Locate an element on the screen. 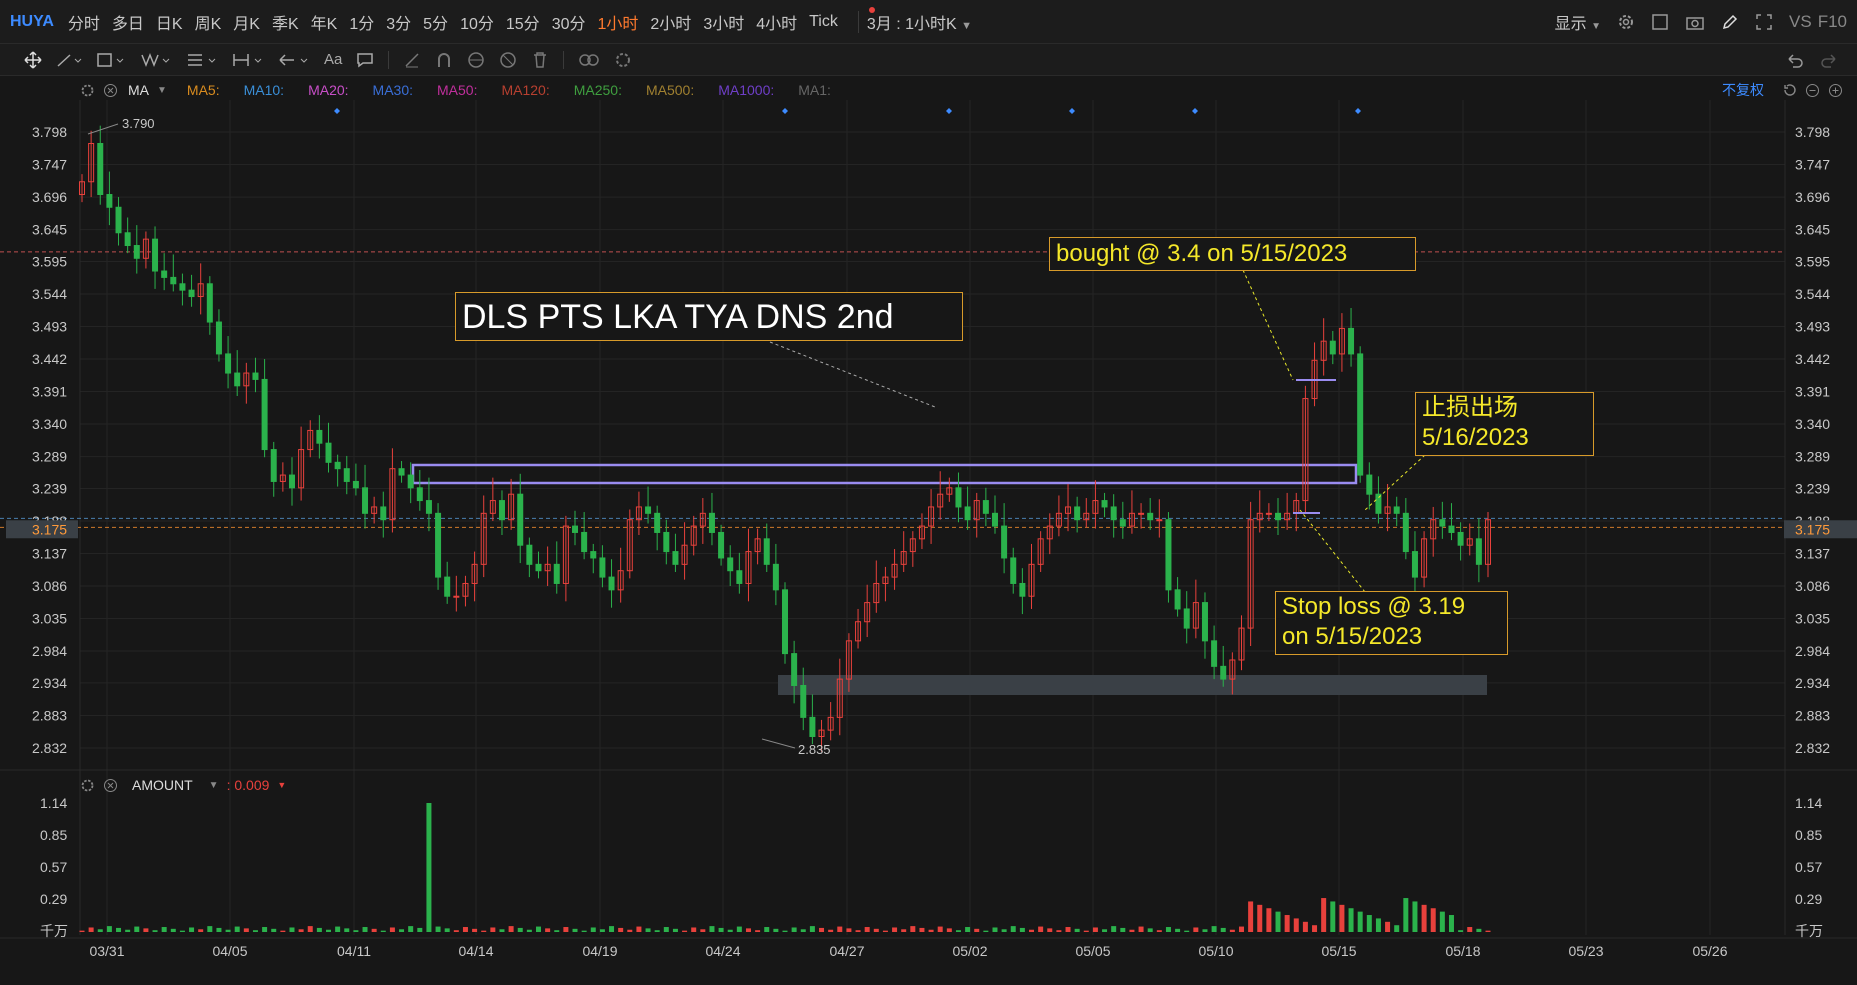  volume-label: AMOUNT is located at coordinates (162, 785).